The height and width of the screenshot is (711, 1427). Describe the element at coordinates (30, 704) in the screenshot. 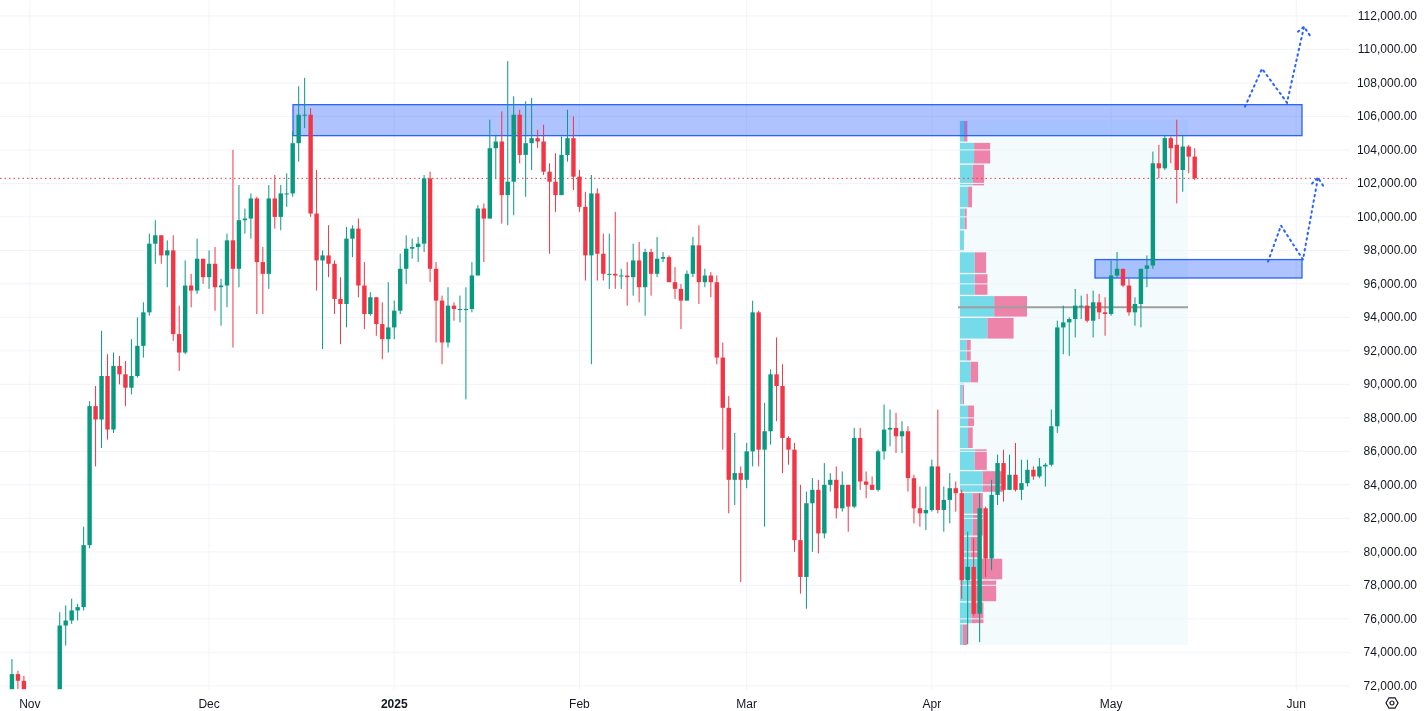

I see `x-tick-label: Nov` at that location.